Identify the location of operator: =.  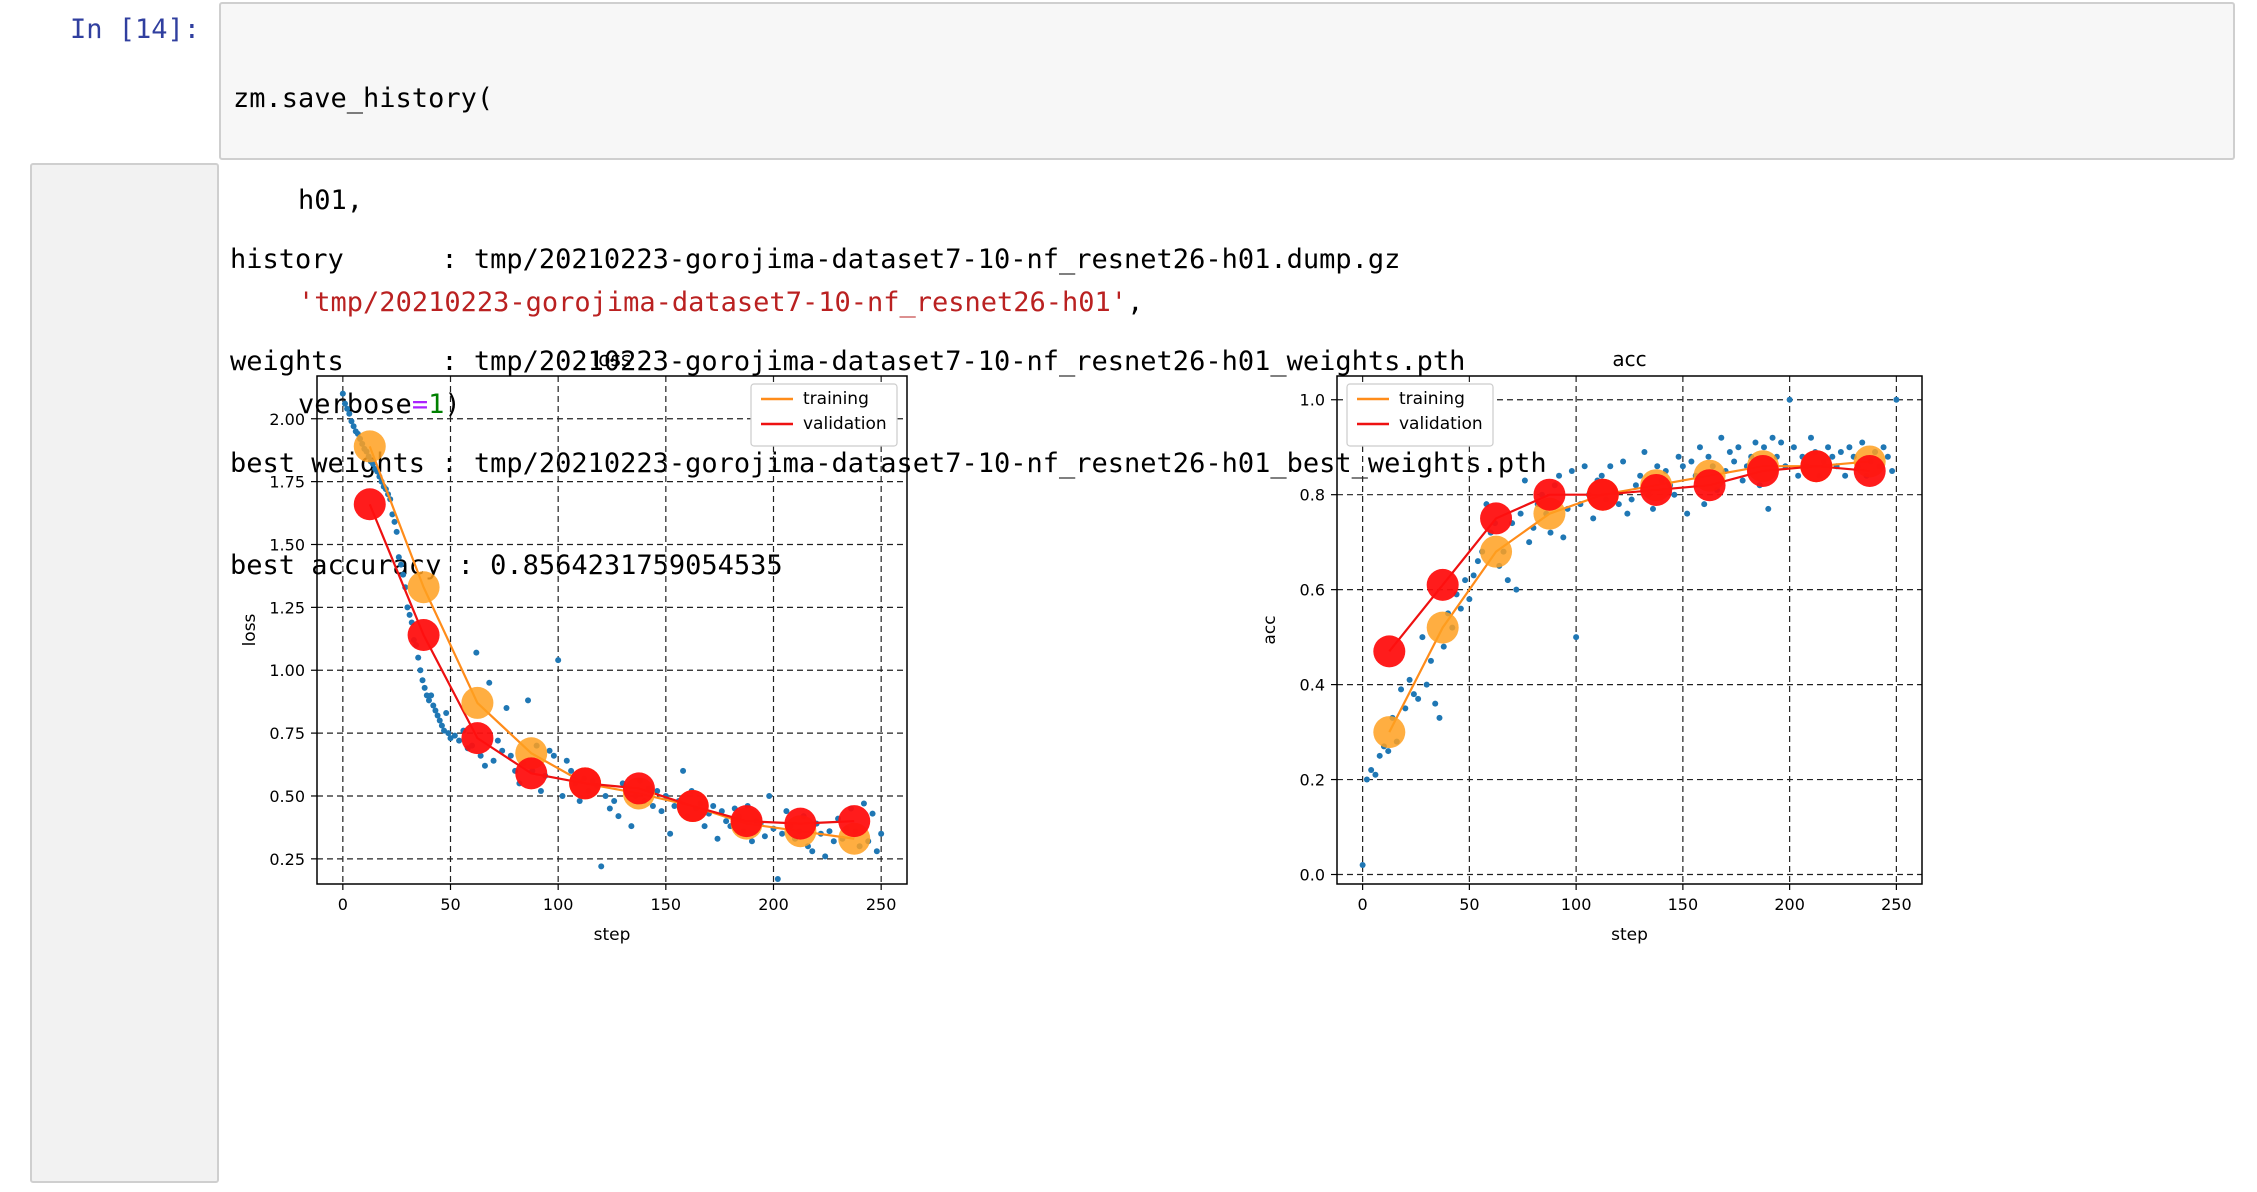
(420, 404).